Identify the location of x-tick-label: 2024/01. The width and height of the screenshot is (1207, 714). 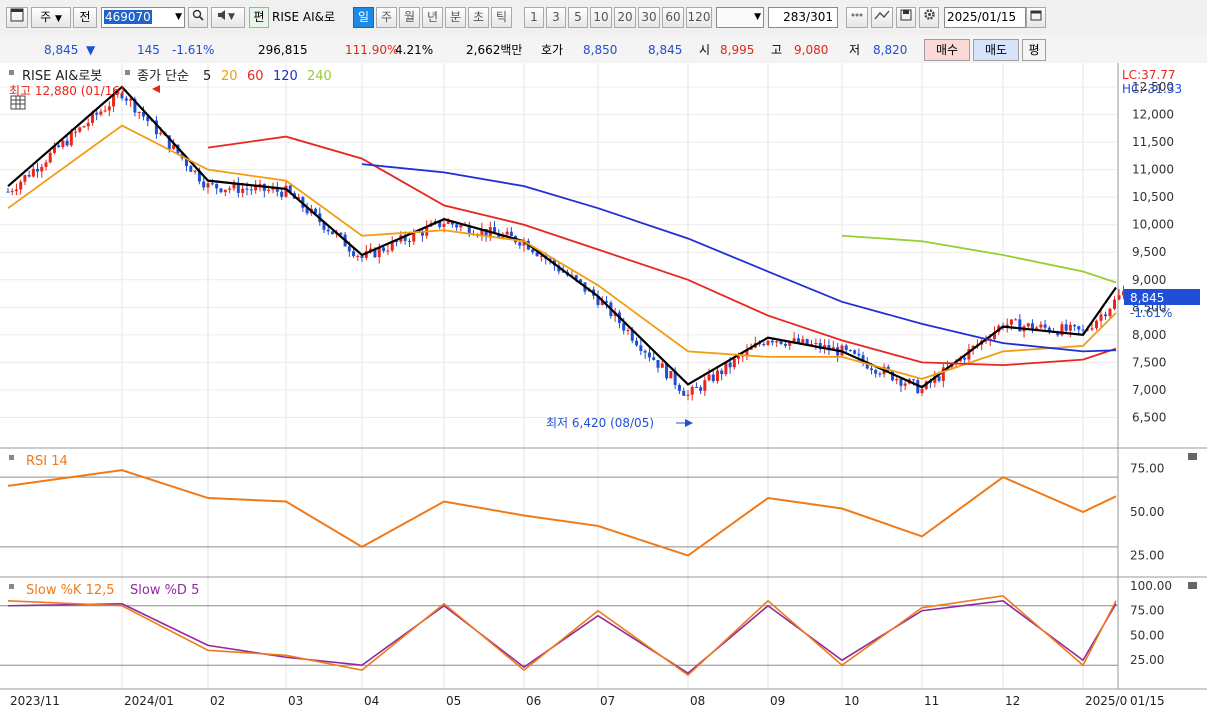
(149, 701).